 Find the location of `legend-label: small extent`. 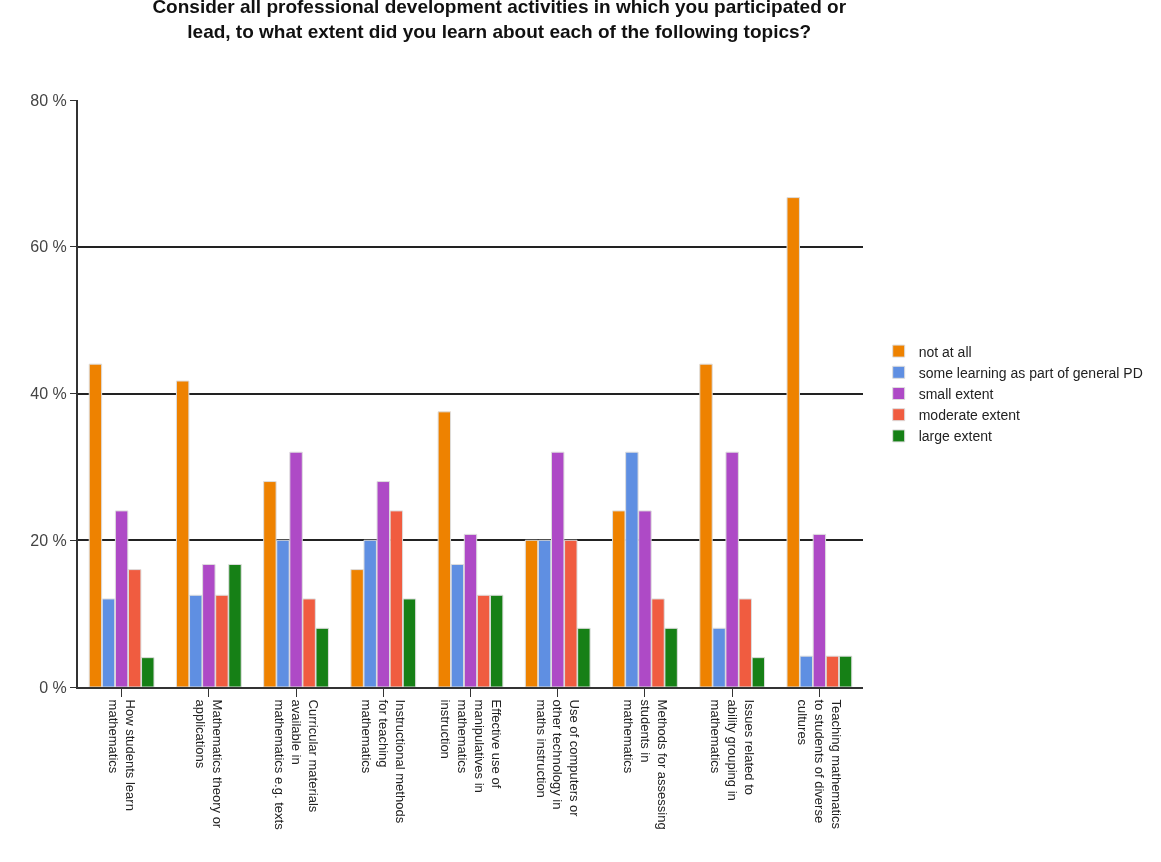

legend-label: small extent is located at coordinates (956, 393).